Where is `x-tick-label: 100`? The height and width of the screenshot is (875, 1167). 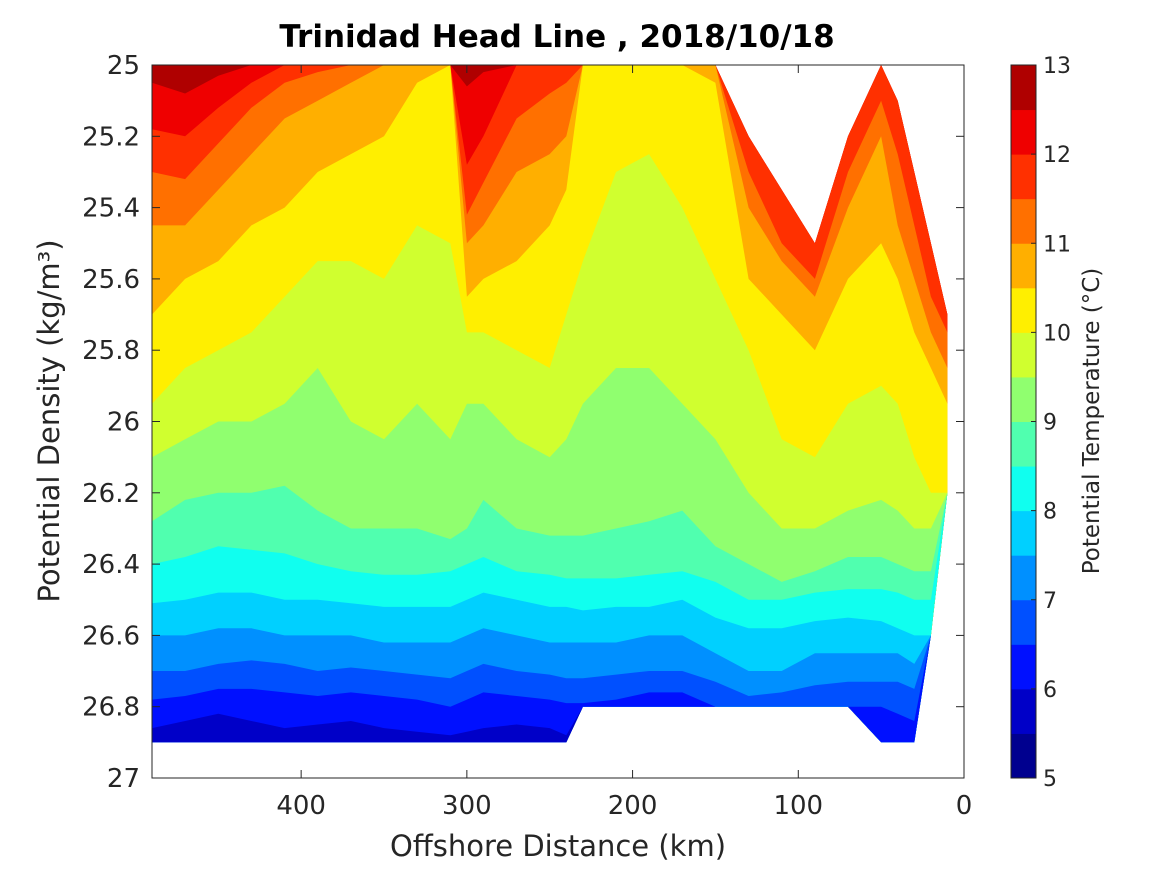
x-tick-label: 100 is located at coordinates (798, 806).